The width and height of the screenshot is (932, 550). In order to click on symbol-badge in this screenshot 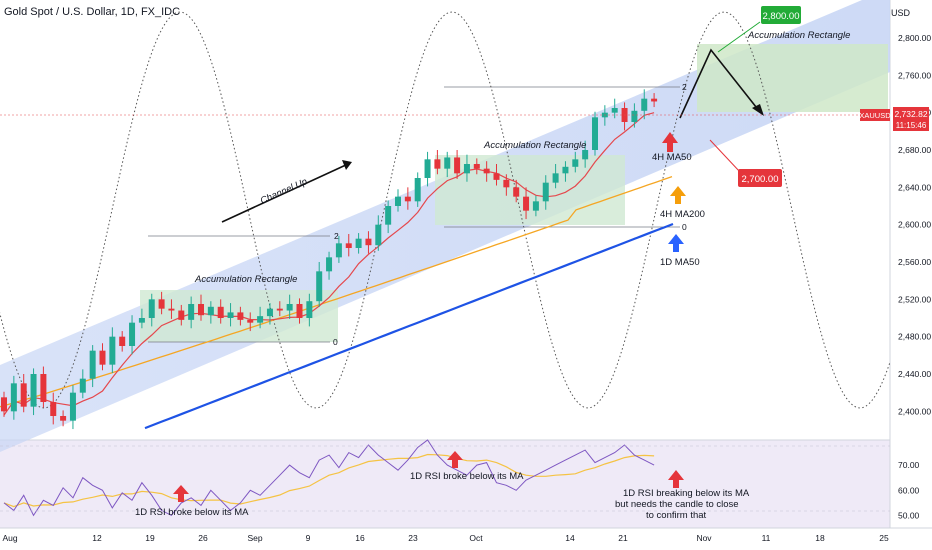, I will do `click(875, 115)`.